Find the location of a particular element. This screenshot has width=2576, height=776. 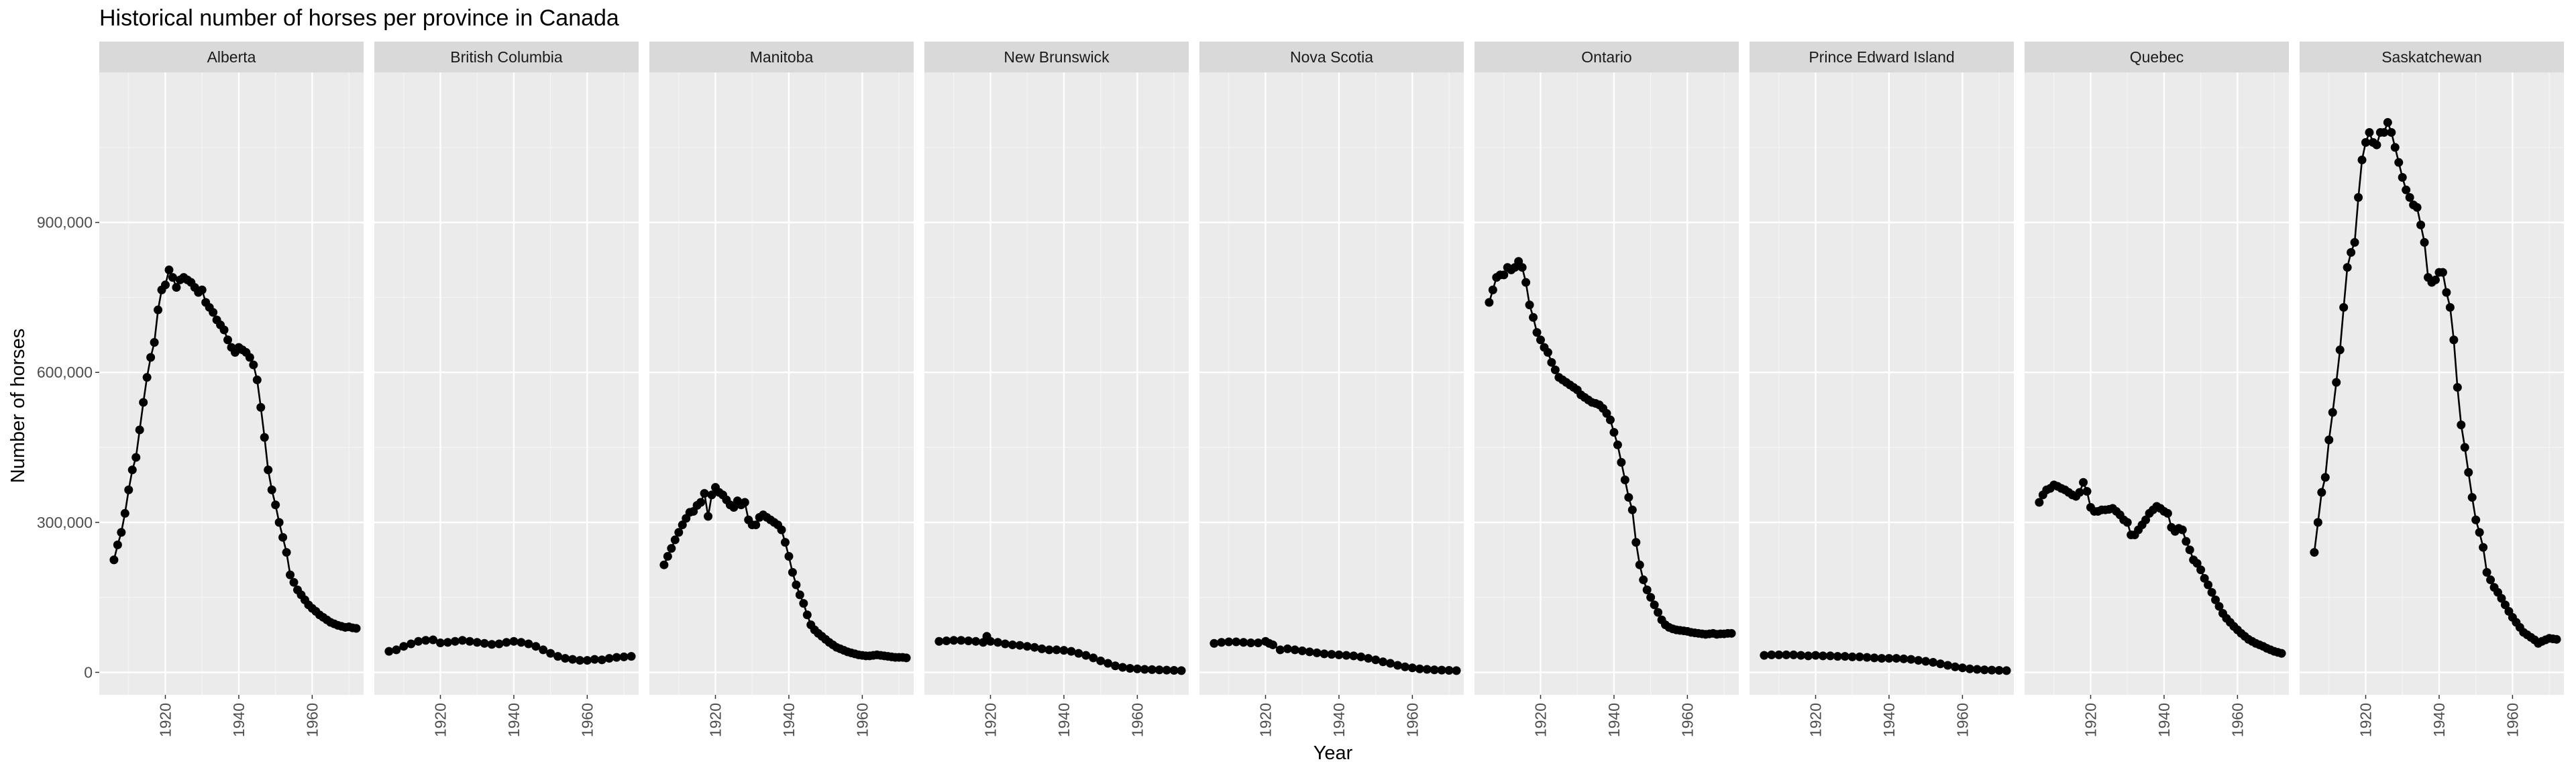

facet-strip-label: Ontario is located at coordinates (1606, 57).